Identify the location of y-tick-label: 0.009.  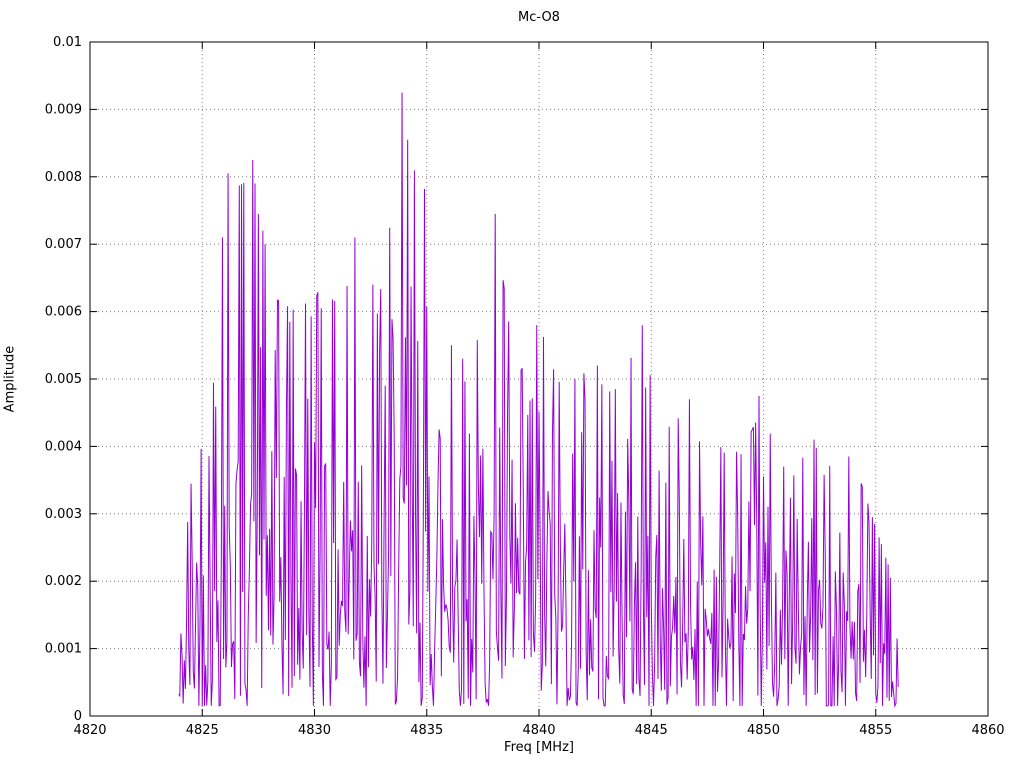
(63, 109).